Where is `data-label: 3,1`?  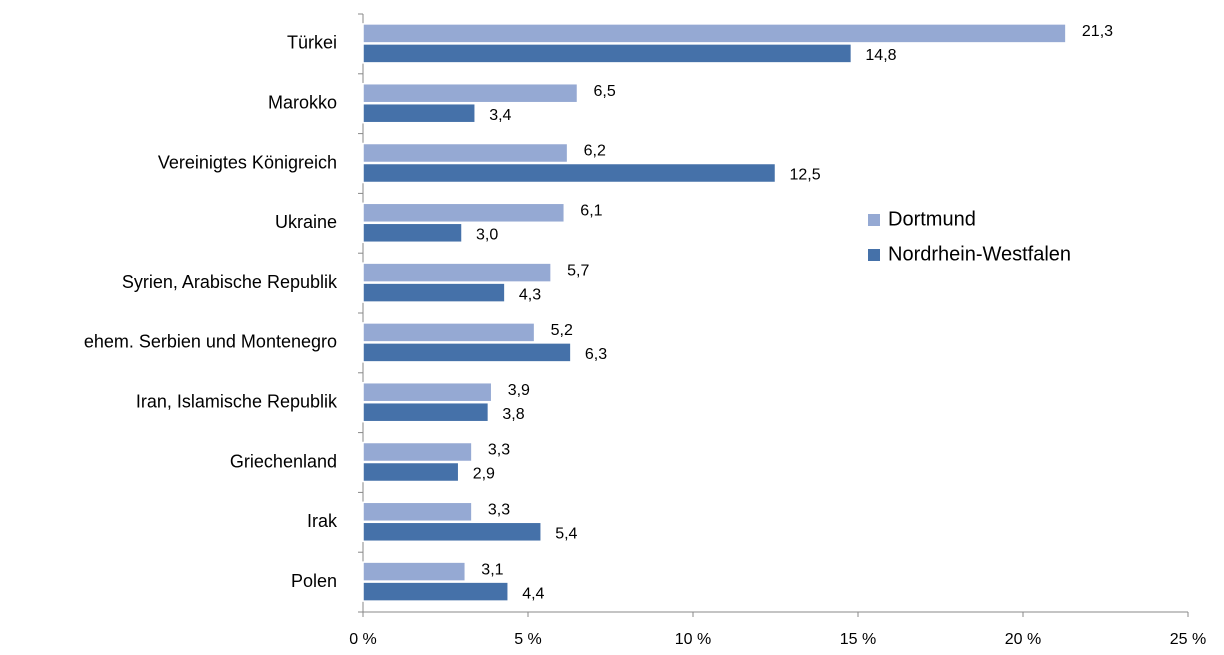
data-label: 3,1 is located at coordinates (492, 569).